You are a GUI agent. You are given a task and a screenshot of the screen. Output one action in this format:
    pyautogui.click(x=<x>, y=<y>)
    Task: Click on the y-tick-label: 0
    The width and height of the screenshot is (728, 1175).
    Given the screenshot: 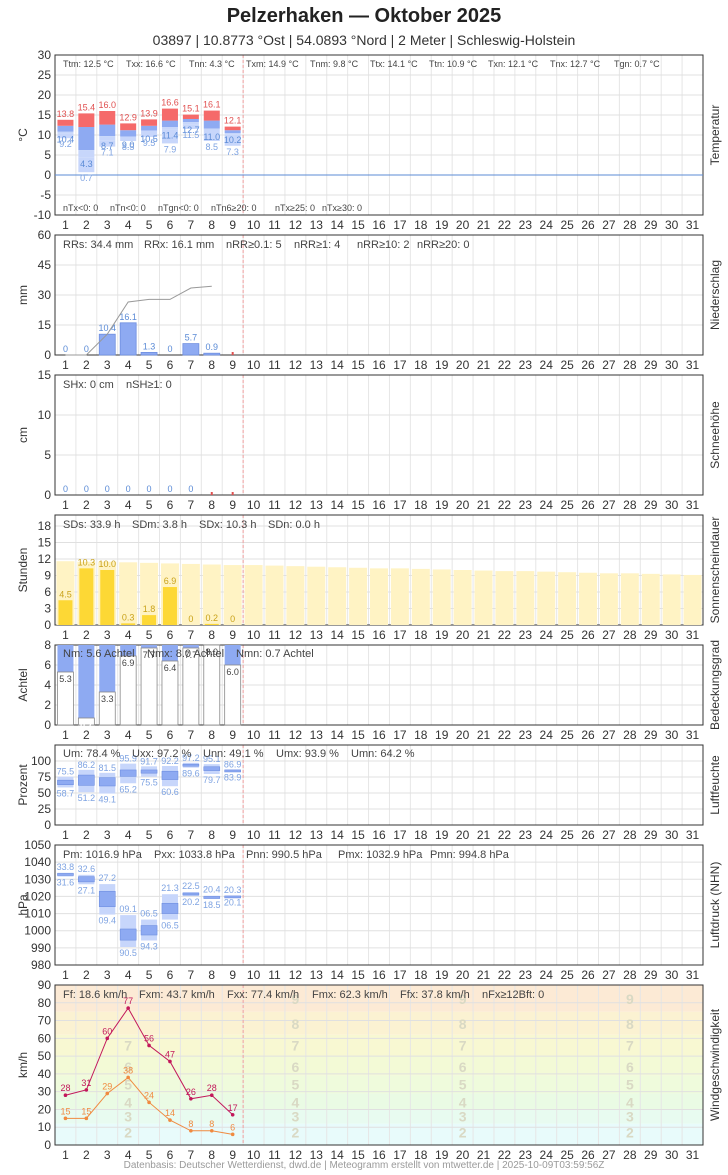 What is the action you would take?
    pyautogui.click(x=47, y=725)
    